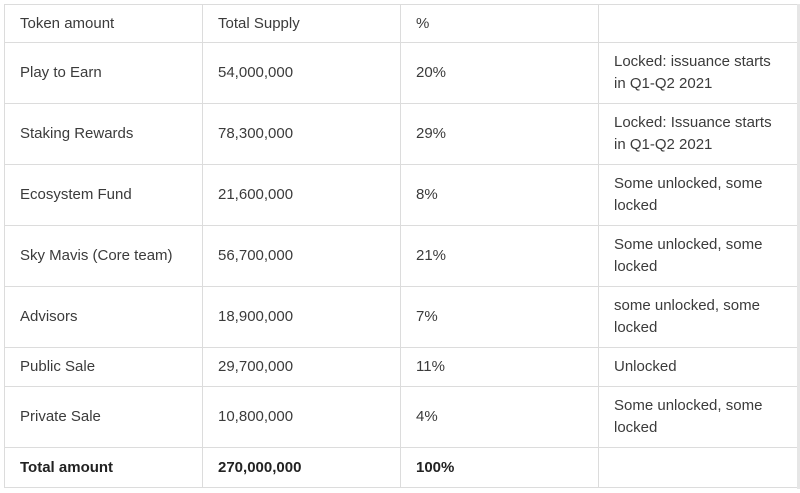 The height and width of the screenshot is (493, 800). What do you see at coordinates (301, 73) in the screenshot?
I see `cell-supply: 54,000,000` at bounding box center [301, 73].